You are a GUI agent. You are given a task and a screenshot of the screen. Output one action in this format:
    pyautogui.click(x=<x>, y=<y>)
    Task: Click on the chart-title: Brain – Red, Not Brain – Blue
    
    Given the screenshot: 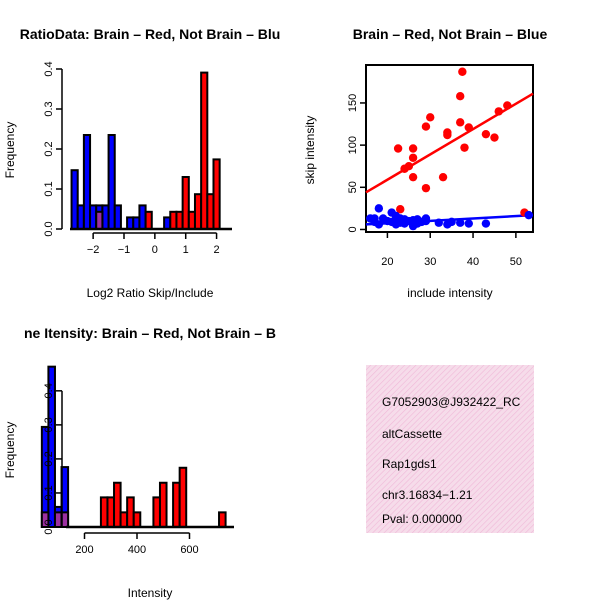 What is the action you would take?
    pyautogui.click(x=450, y=34)
    